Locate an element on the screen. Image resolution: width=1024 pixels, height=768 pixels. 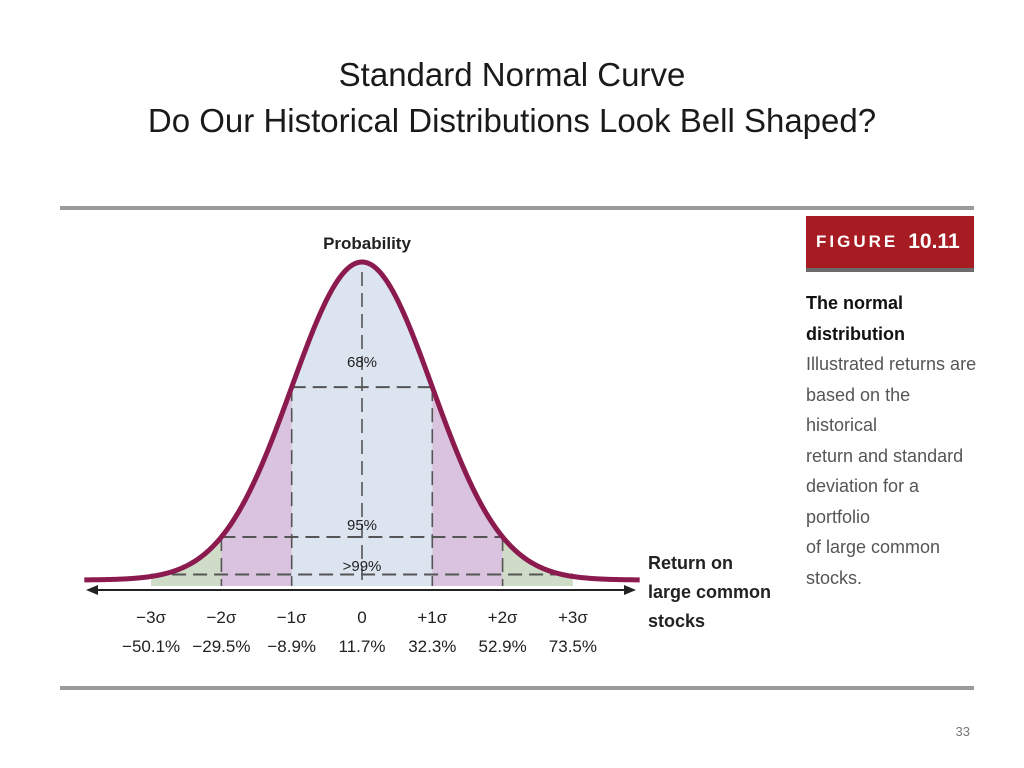
caption-line: Illustrated returns are is located at coordinates (891, 364).